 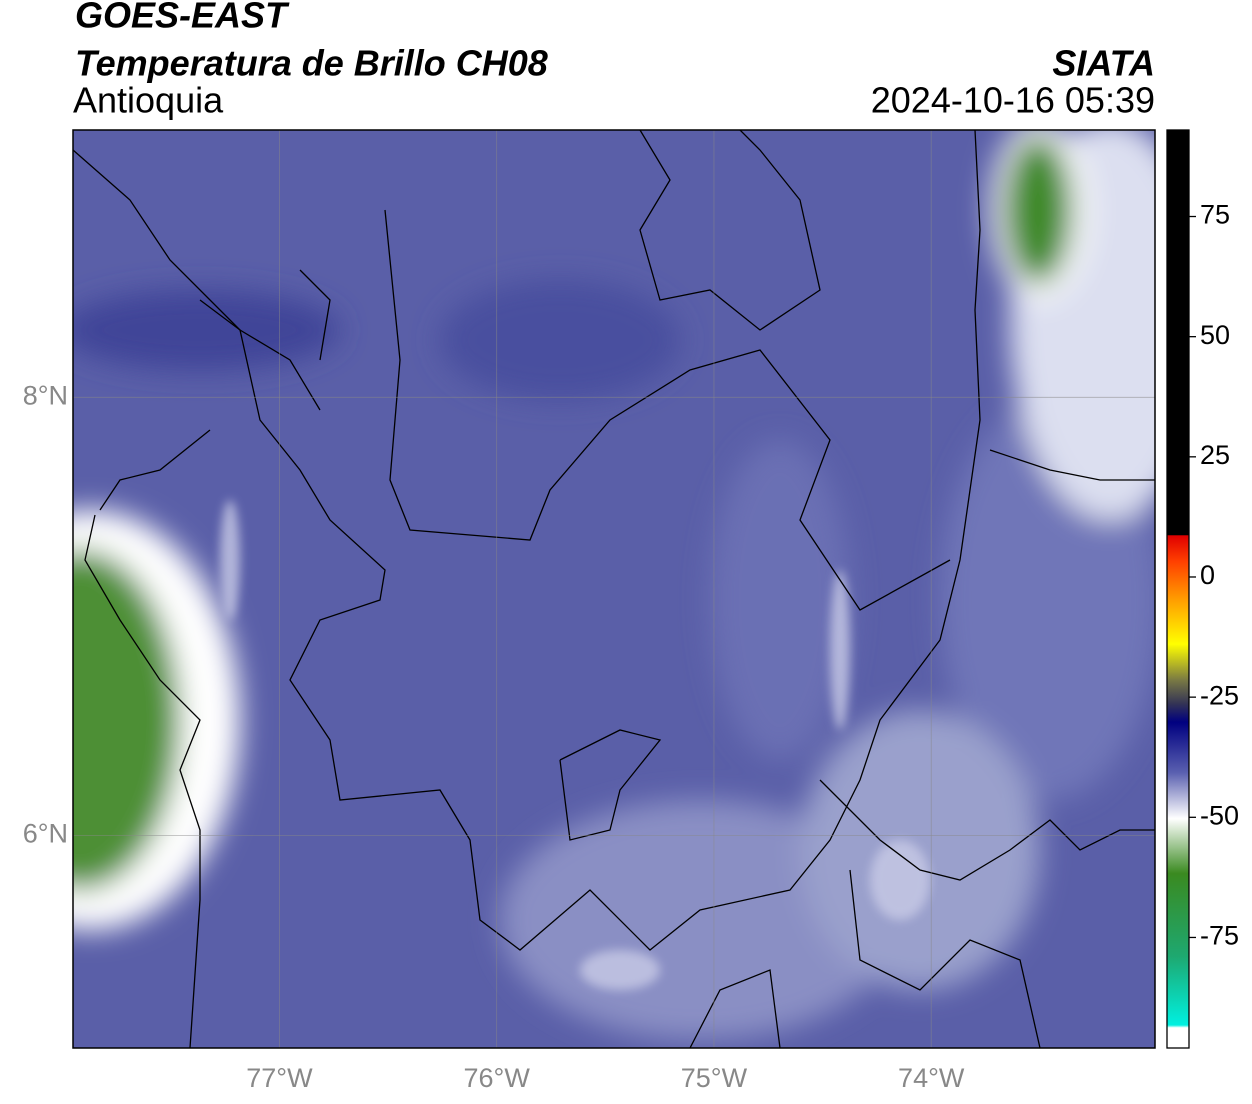 I want to click on colorbar-tick-label: 25, so click(x=1215, y=455).